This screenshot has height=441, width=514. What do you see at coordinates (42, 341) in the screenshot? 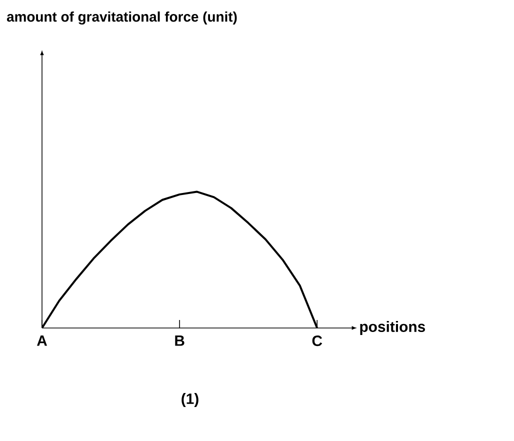
I see `x-tick-label: A` at bounding box center [42, 341].